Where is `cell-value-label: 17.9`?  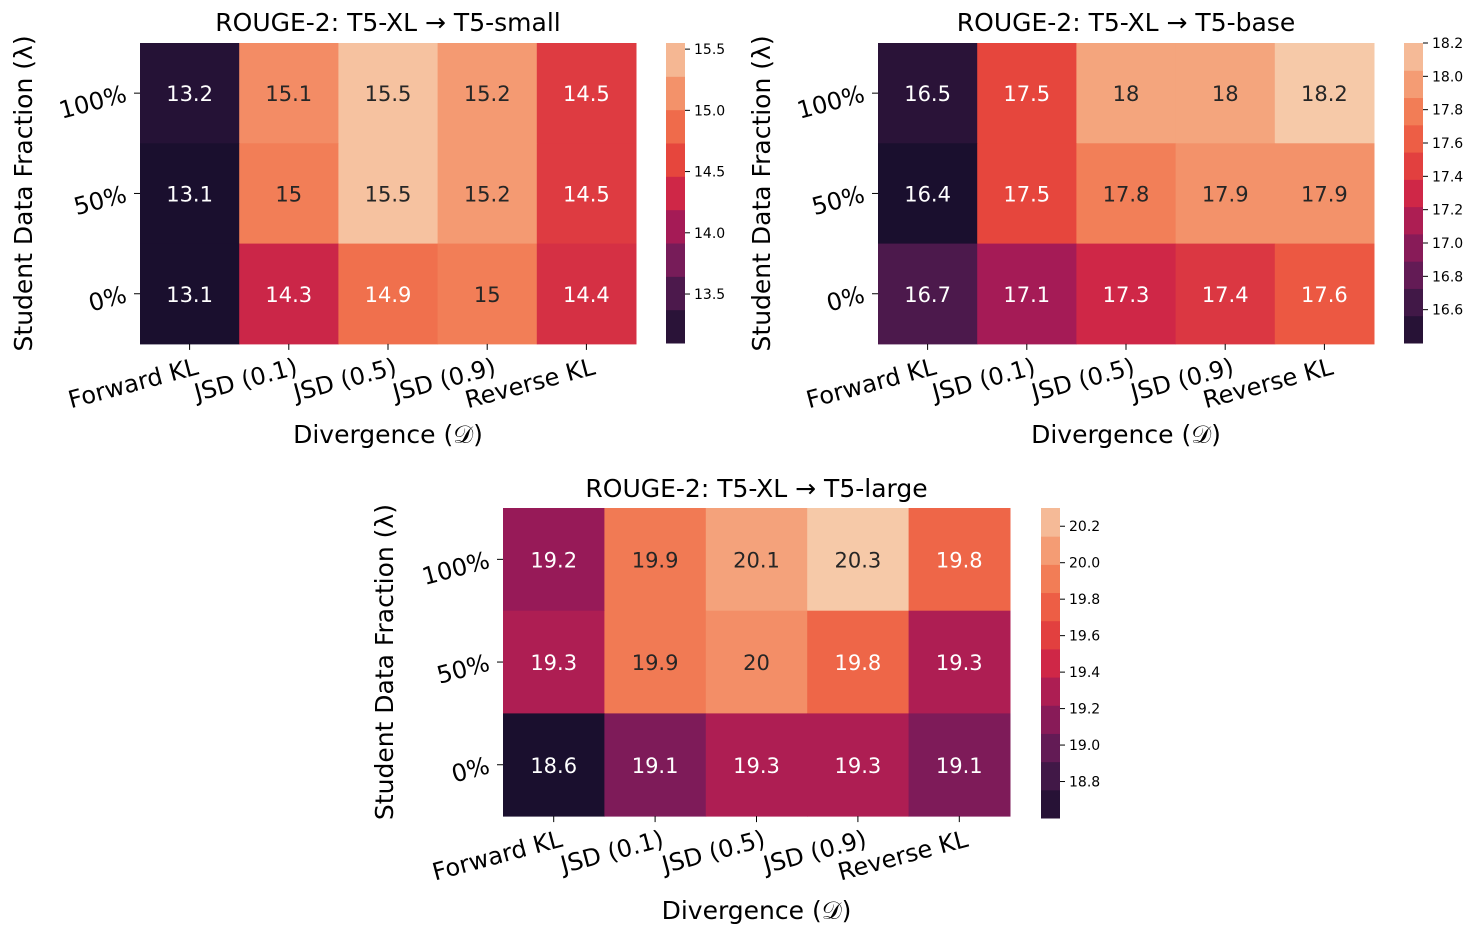 cell-value-label: 17.9 is located at coordinates (1324, 194).